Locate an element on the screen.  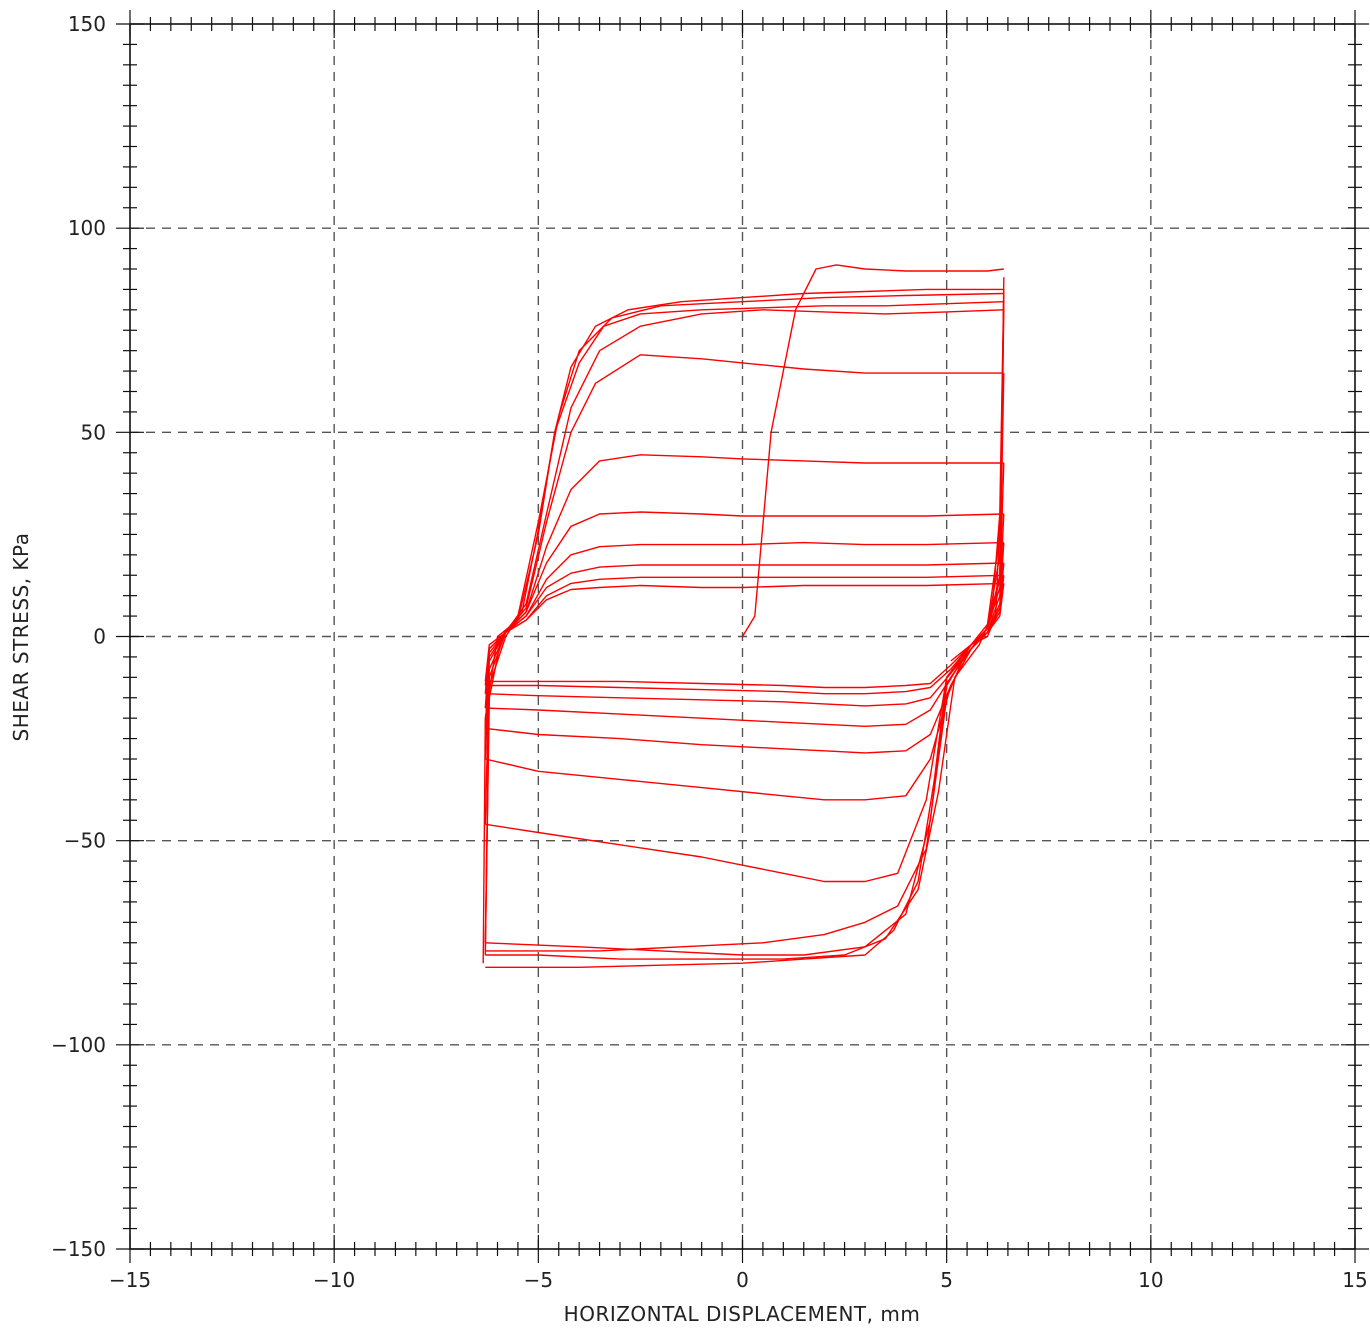
x-tick-label: −10 is located at coordinates (334, 1280).